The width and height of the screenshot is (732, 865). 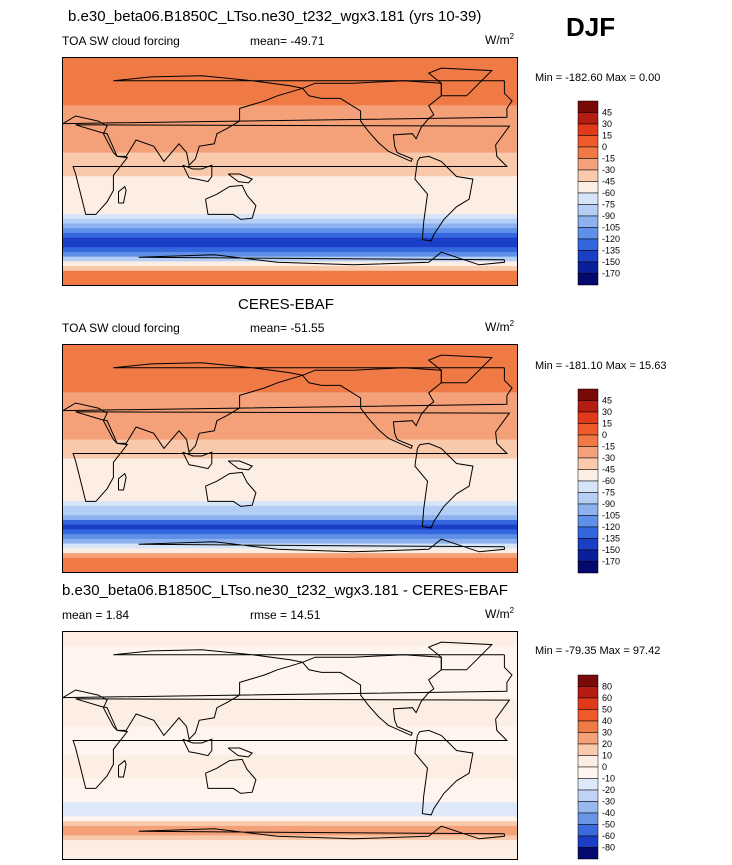 I want to click on colorbar-tick-label: 60, so click(x=607, y=698).